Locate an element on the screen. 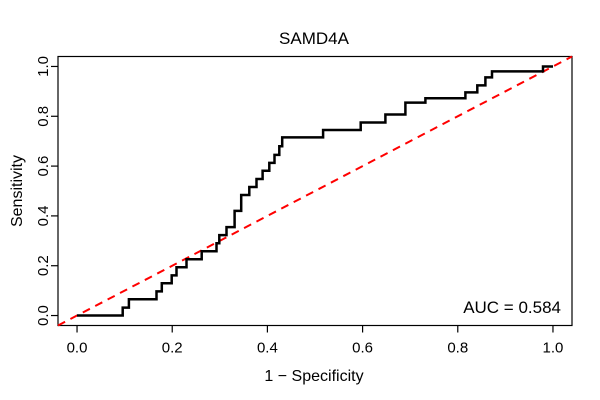  y-tick-label: 1.0 is located at coordinates (43, 66).